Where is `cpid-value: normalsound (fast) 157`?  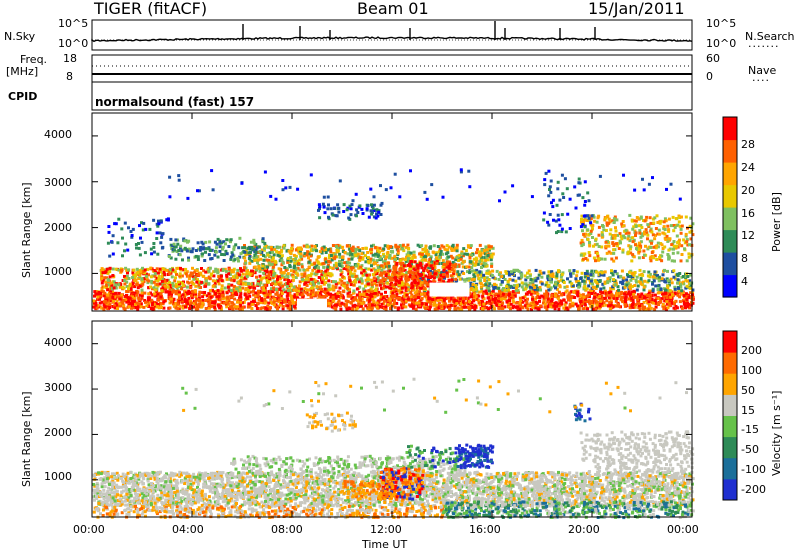
cpid-value: normalsound (fast) 157 is located at coordinates (175, 102).